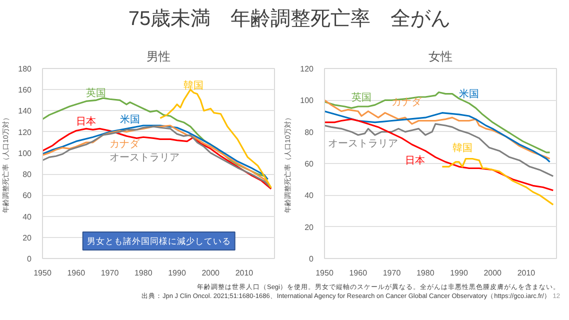 The image size is (569, 320). I want to click on annotation: 男女とも諸外国同様に減少している, so click(158, 241).